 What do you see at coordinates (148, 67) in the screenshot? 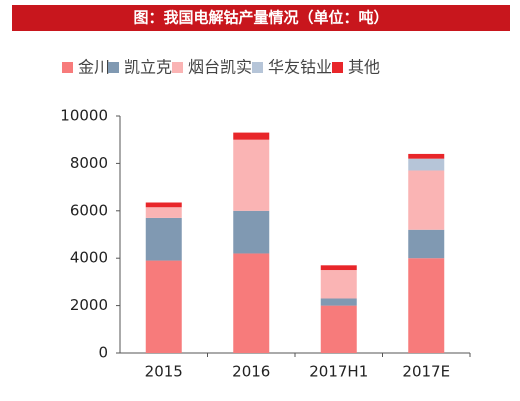
I see `legend-label: 凯立克` at bounding box center [148, 67].